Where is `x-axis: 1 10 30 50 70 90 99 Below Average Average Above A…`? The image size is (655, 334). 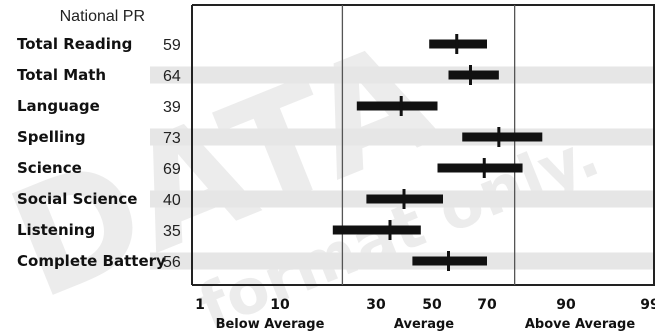
x-axis: 1 10 30 50 70 90 99 Below Average Average Above A… is located at coordinates (425, 314).